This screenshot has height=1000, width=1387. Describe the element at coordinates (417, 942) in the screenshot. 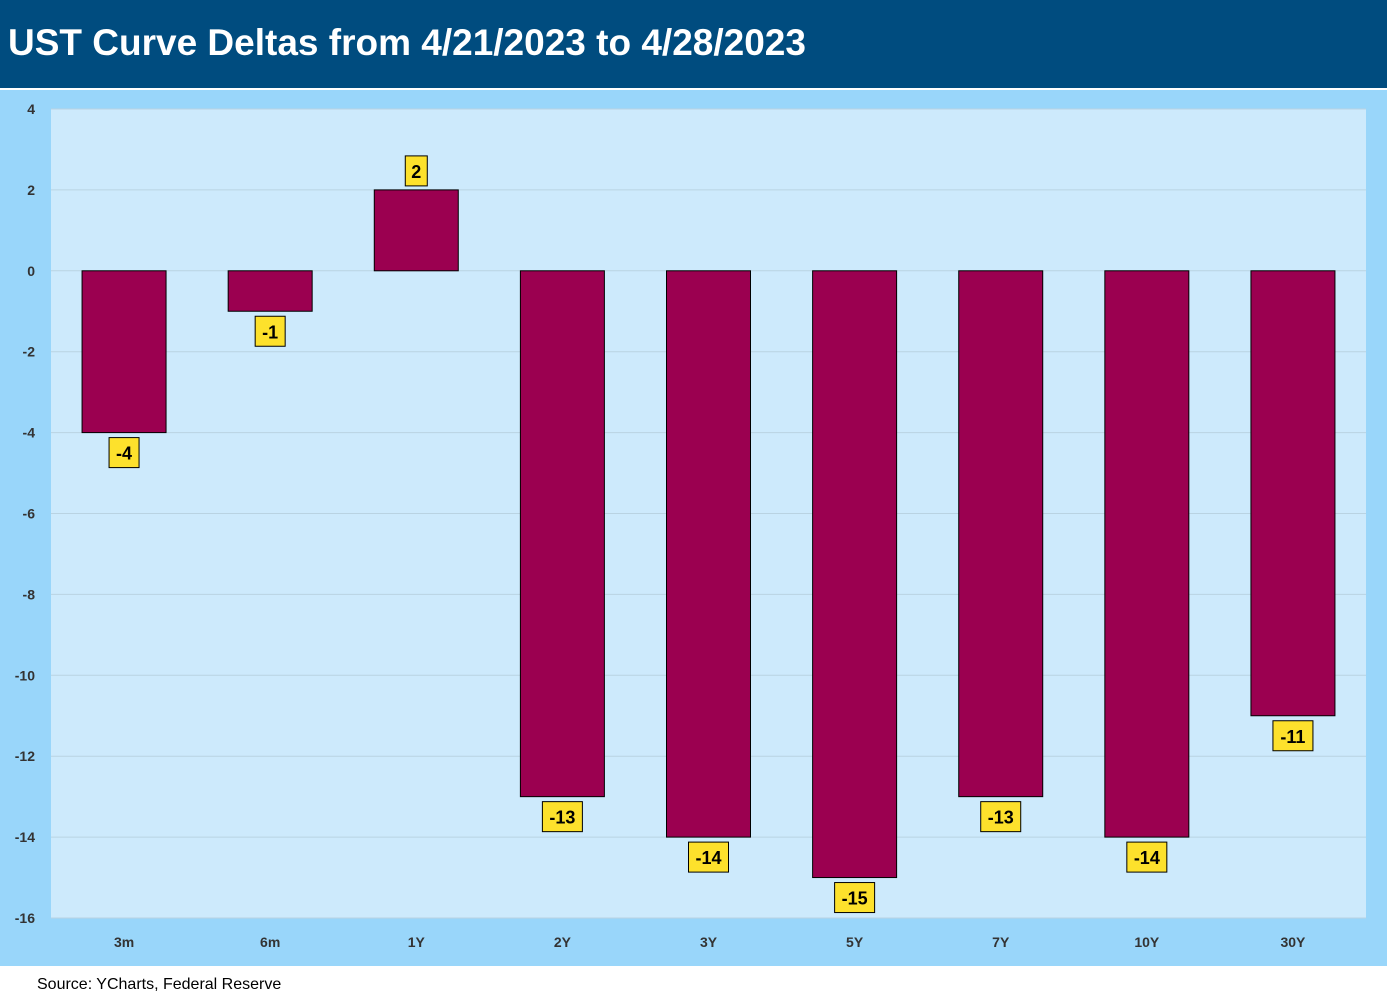

I see `x-tick-label: 1Y` at that location.